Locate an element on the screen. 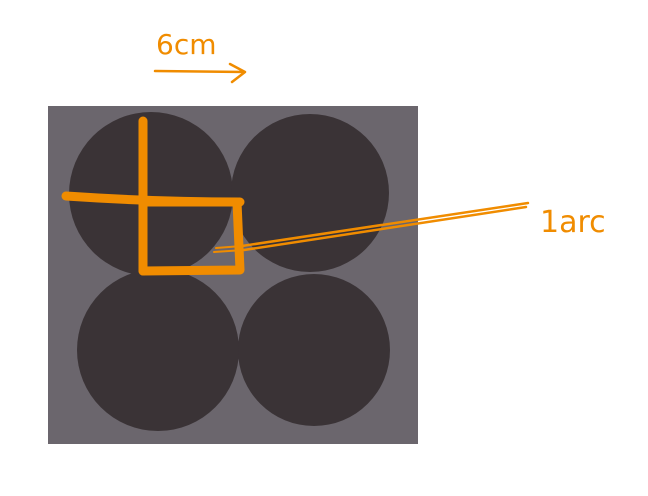 This screenshot has height=496, width=648. width-label: 6cm is located at coordinates (186, 44).